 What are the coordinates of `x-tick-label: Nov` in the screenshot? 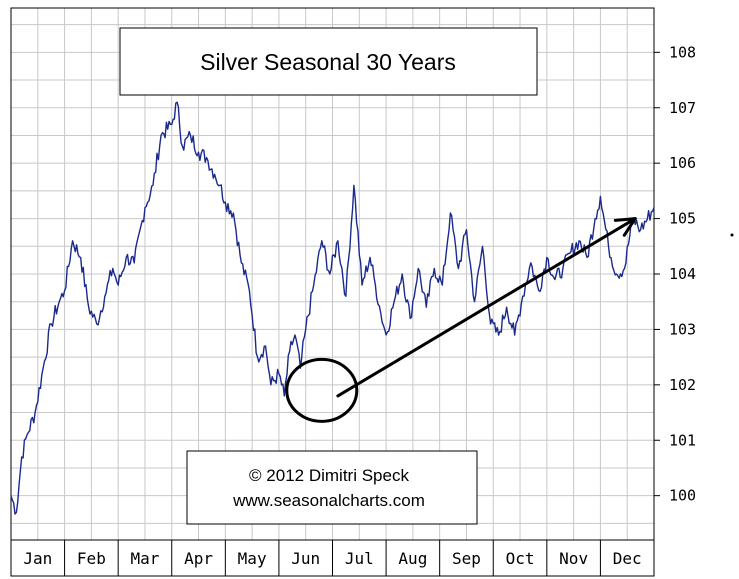 It's located at (573, 558).